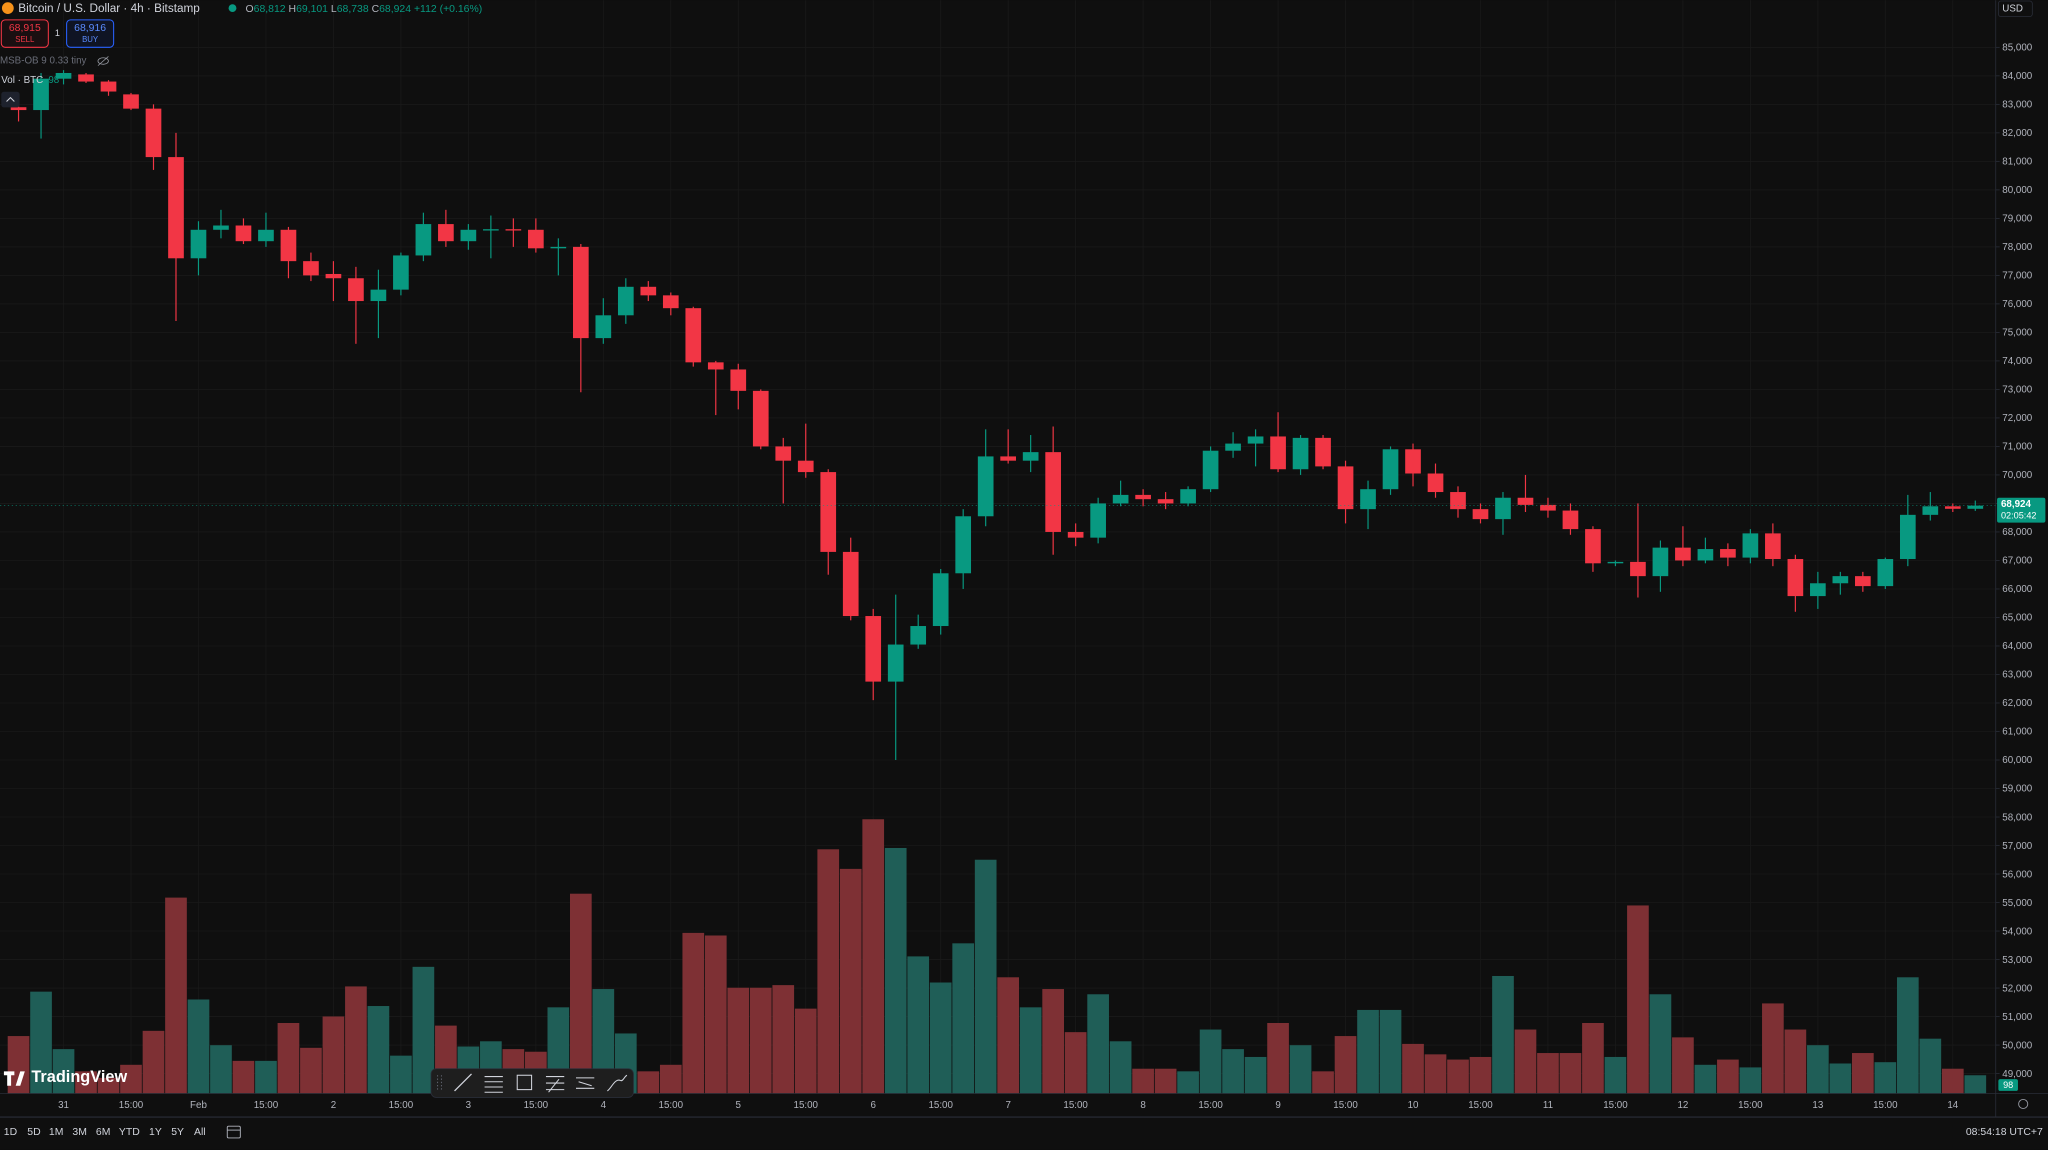  I want to click on y-tick-label: 71,000, so click(2017, 447).